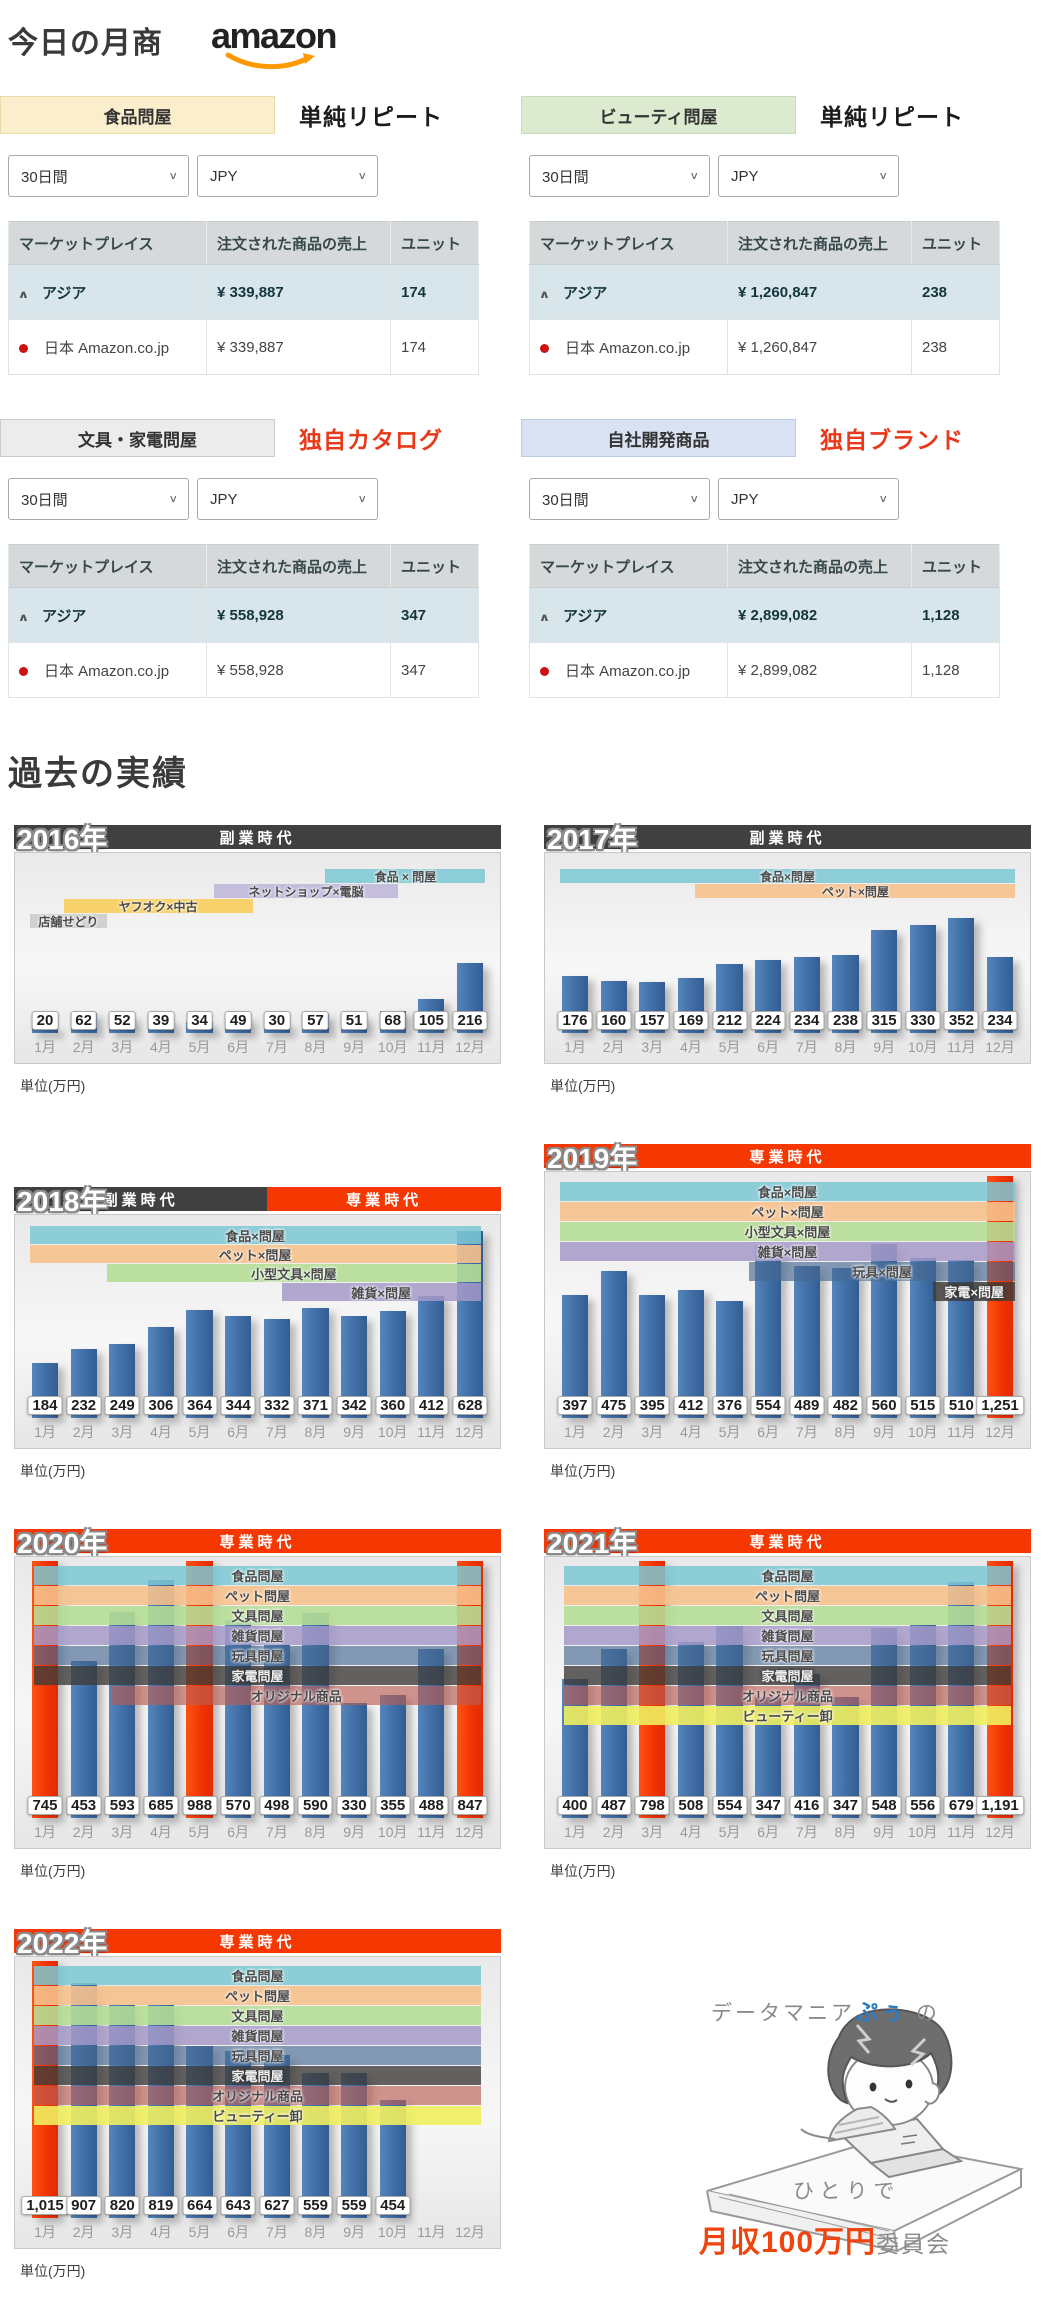  What do you see at coordinates (200, 2205) in the screenshot?
I see `bar-value-label: 664` at bounding box center [200, 2205].